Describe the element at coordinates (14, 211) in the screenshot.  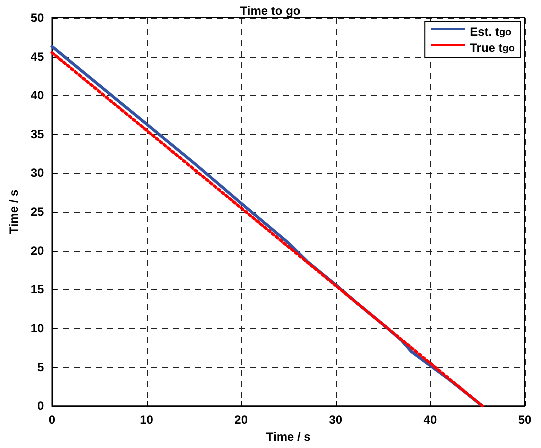
I see `y-axis-title: Time / s` at that location.